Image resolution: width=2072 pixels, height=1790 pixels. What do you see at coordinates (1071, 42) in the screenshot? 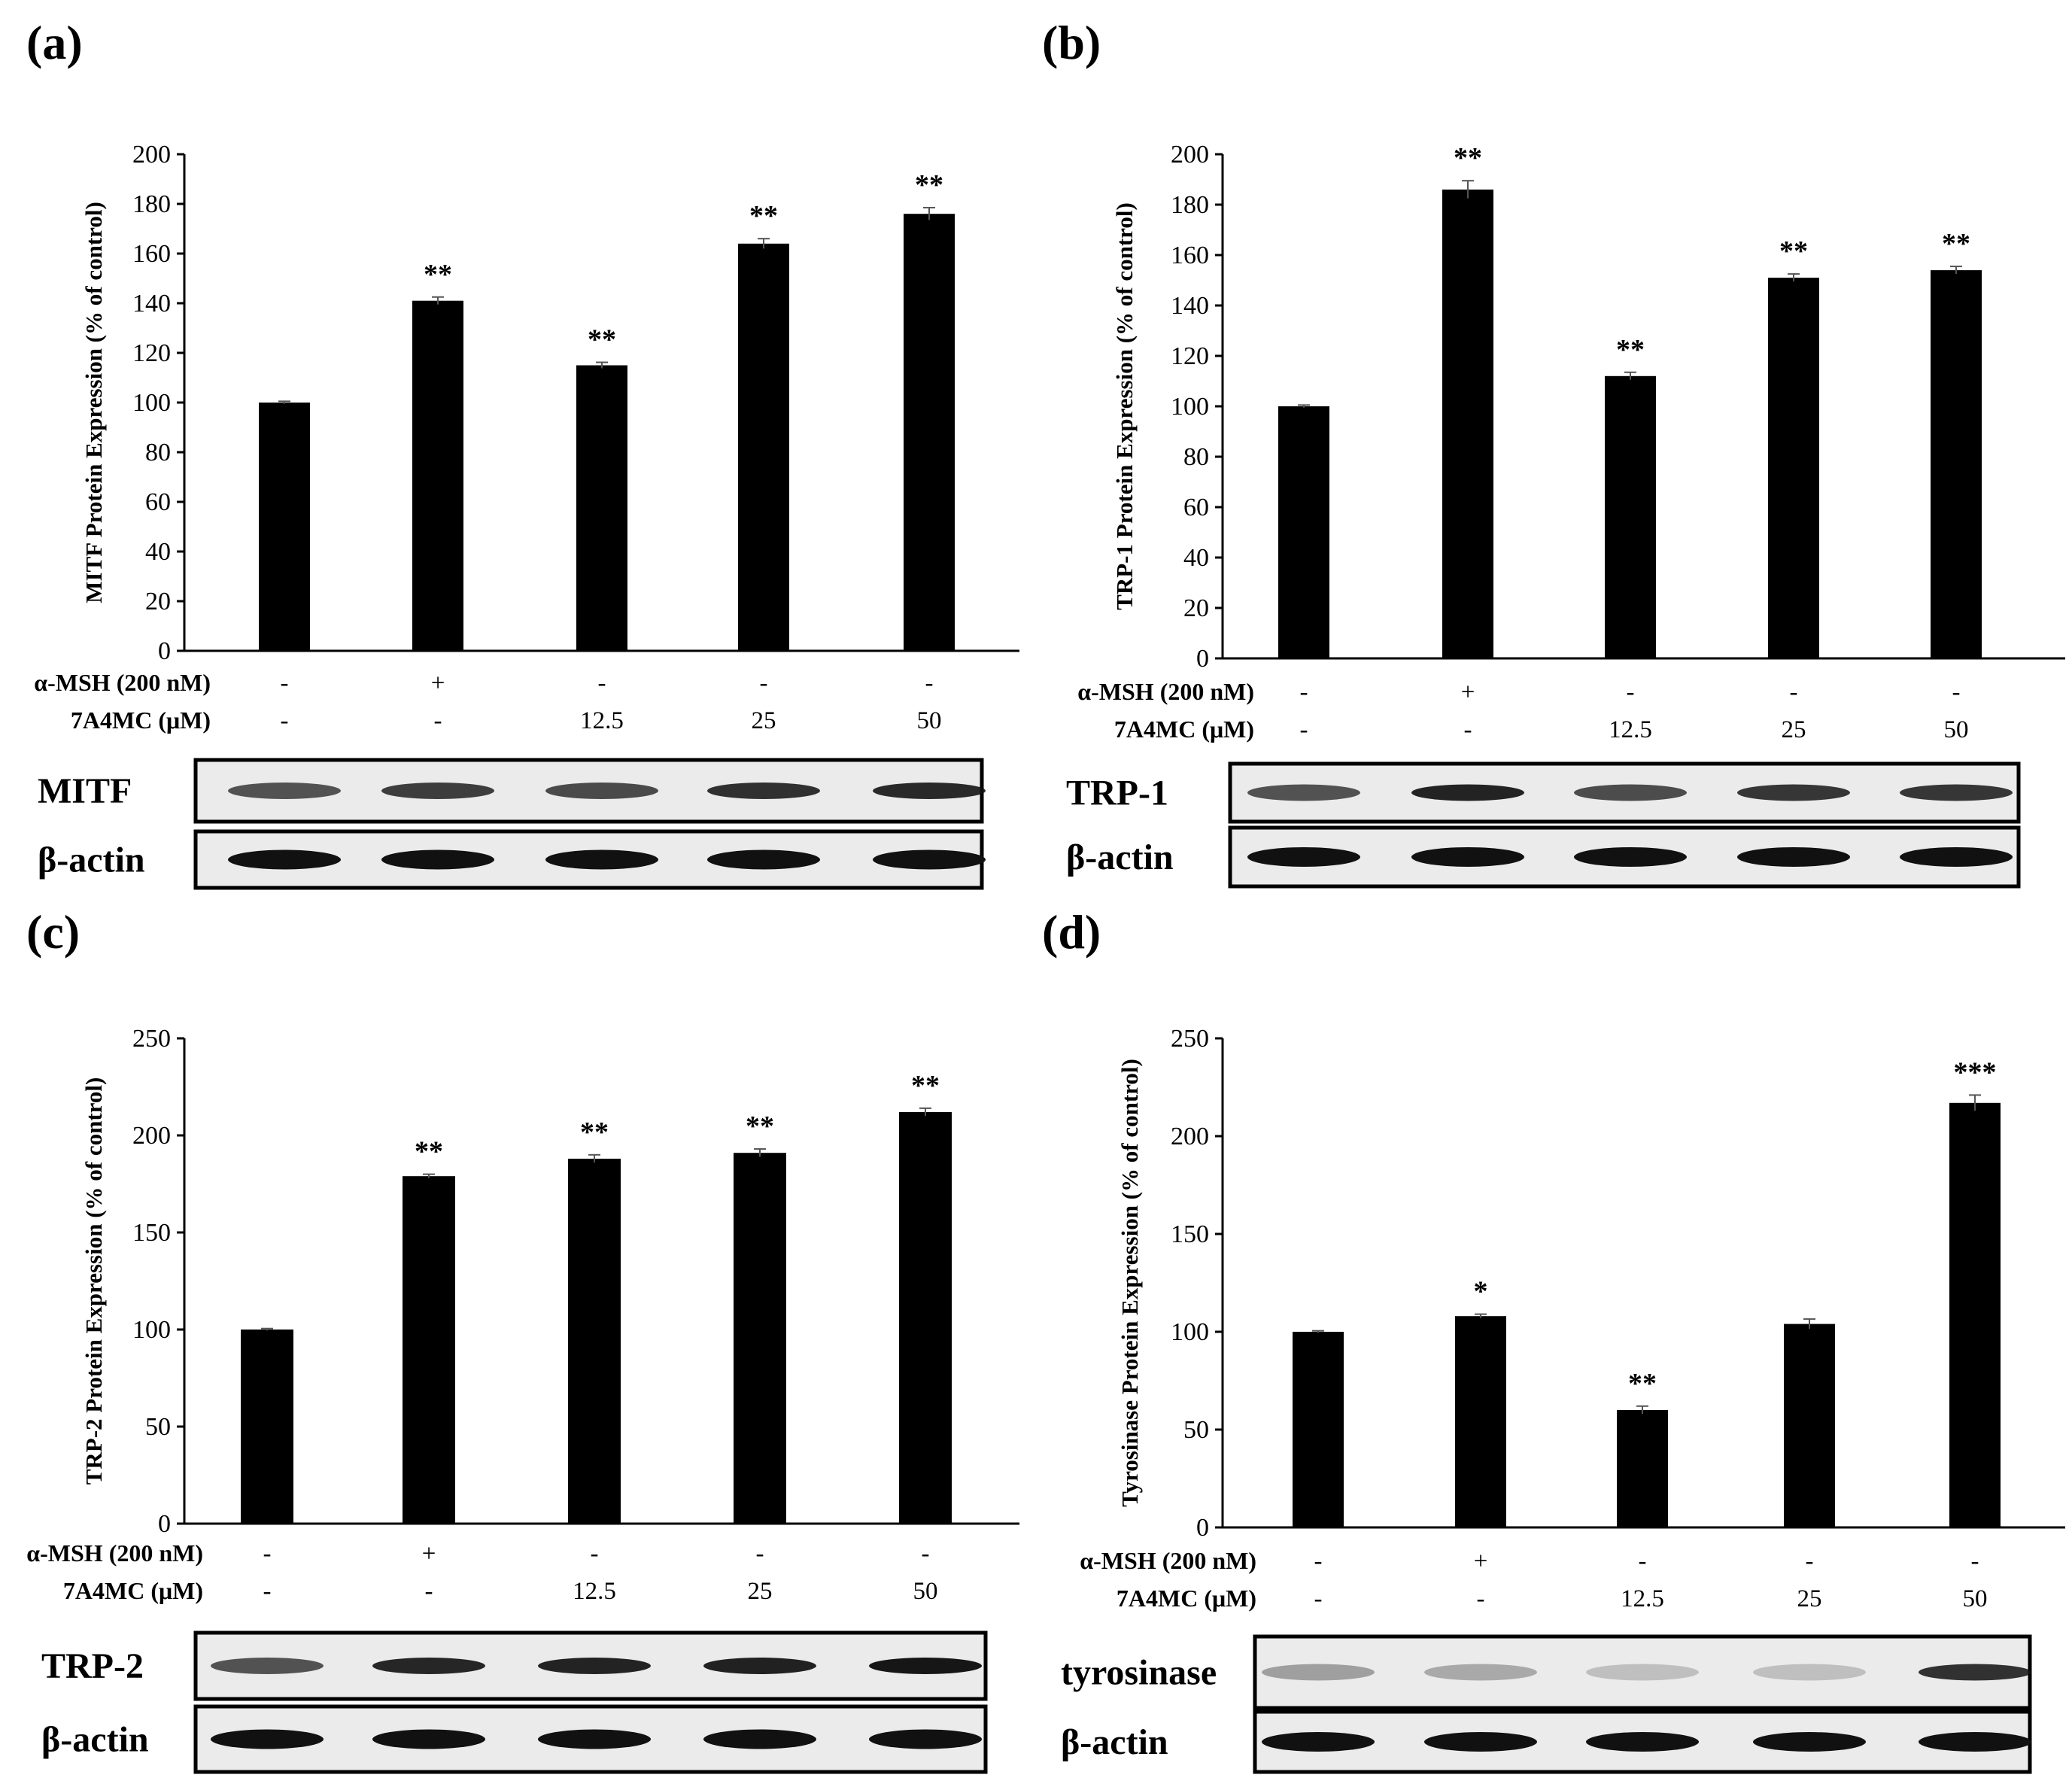
I see `panel-label: (b)` at bounding box center [1071, 42].